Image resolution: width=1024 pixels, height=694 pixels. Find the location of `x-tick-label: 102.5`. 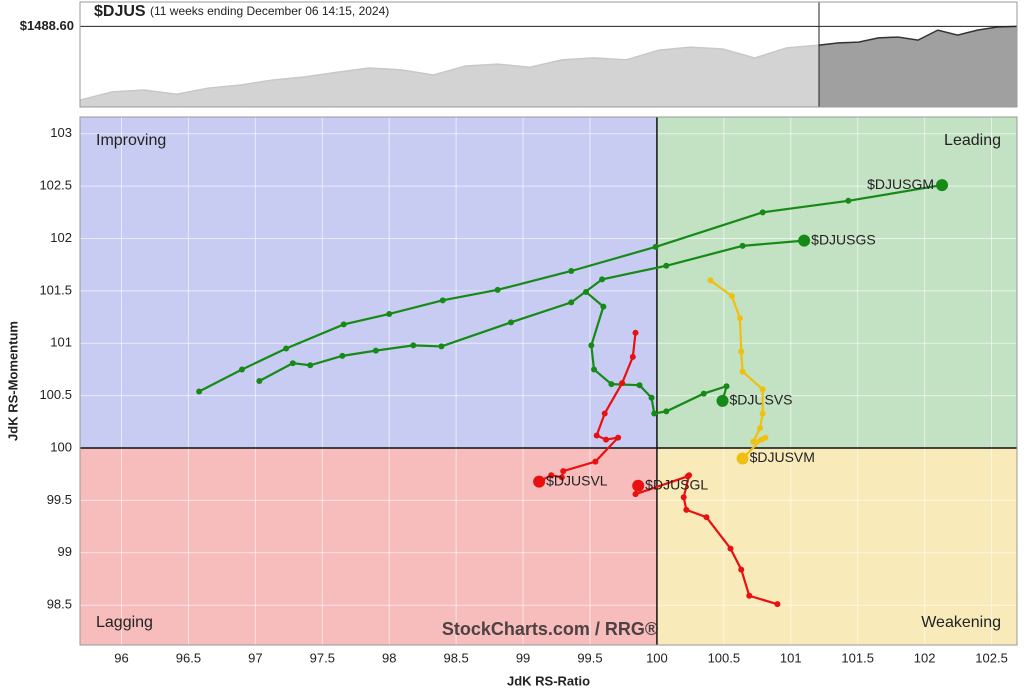

x-tick-label: 102.5 is located at coordinates (991, 657).